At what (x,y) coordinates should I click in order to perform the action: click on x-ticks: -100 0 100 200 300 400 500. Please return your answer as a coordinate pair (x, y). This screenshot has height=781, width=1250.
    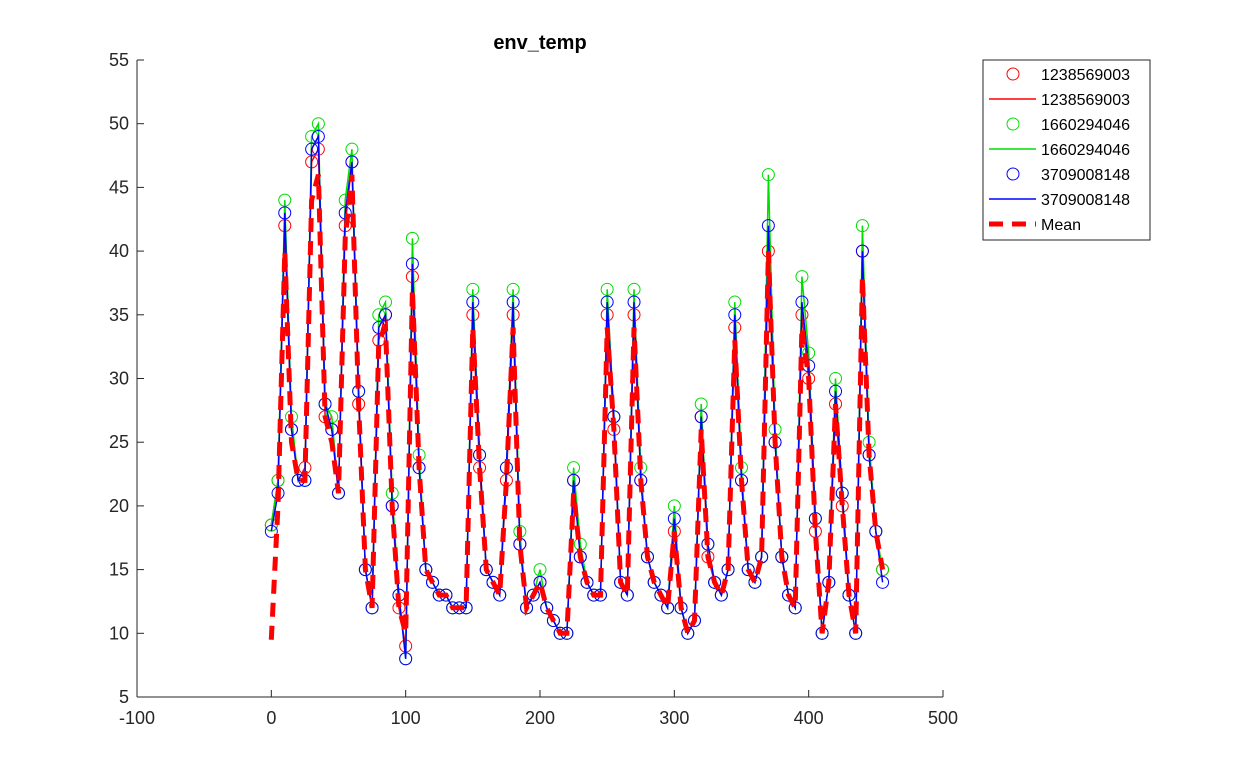
    Looking at the image, I should click on (538, 709).